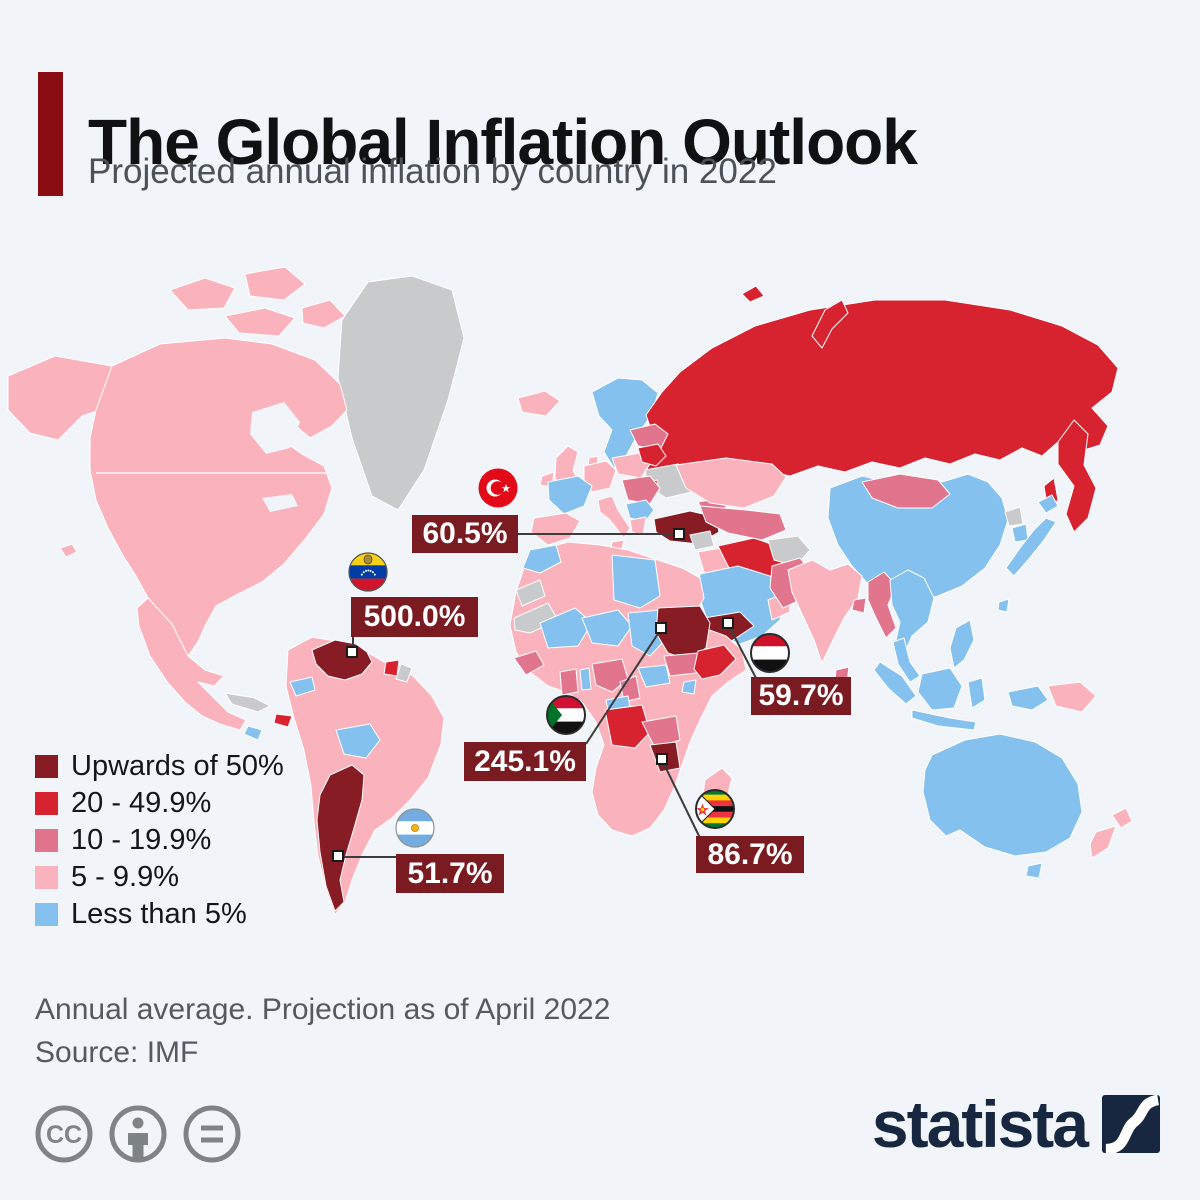 This screenshot has height=1200, width=1200. What do you see at coordinates (539, 403) in the screenshot?
I see `country-iceland` at bounding box center [539, 403].